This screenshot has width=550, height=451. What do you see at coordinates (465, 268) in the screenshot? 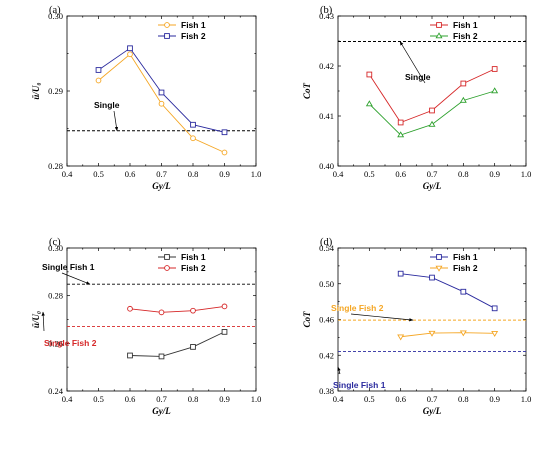
I see `legend-label: Fish 2` at bounding box center [465, 268].